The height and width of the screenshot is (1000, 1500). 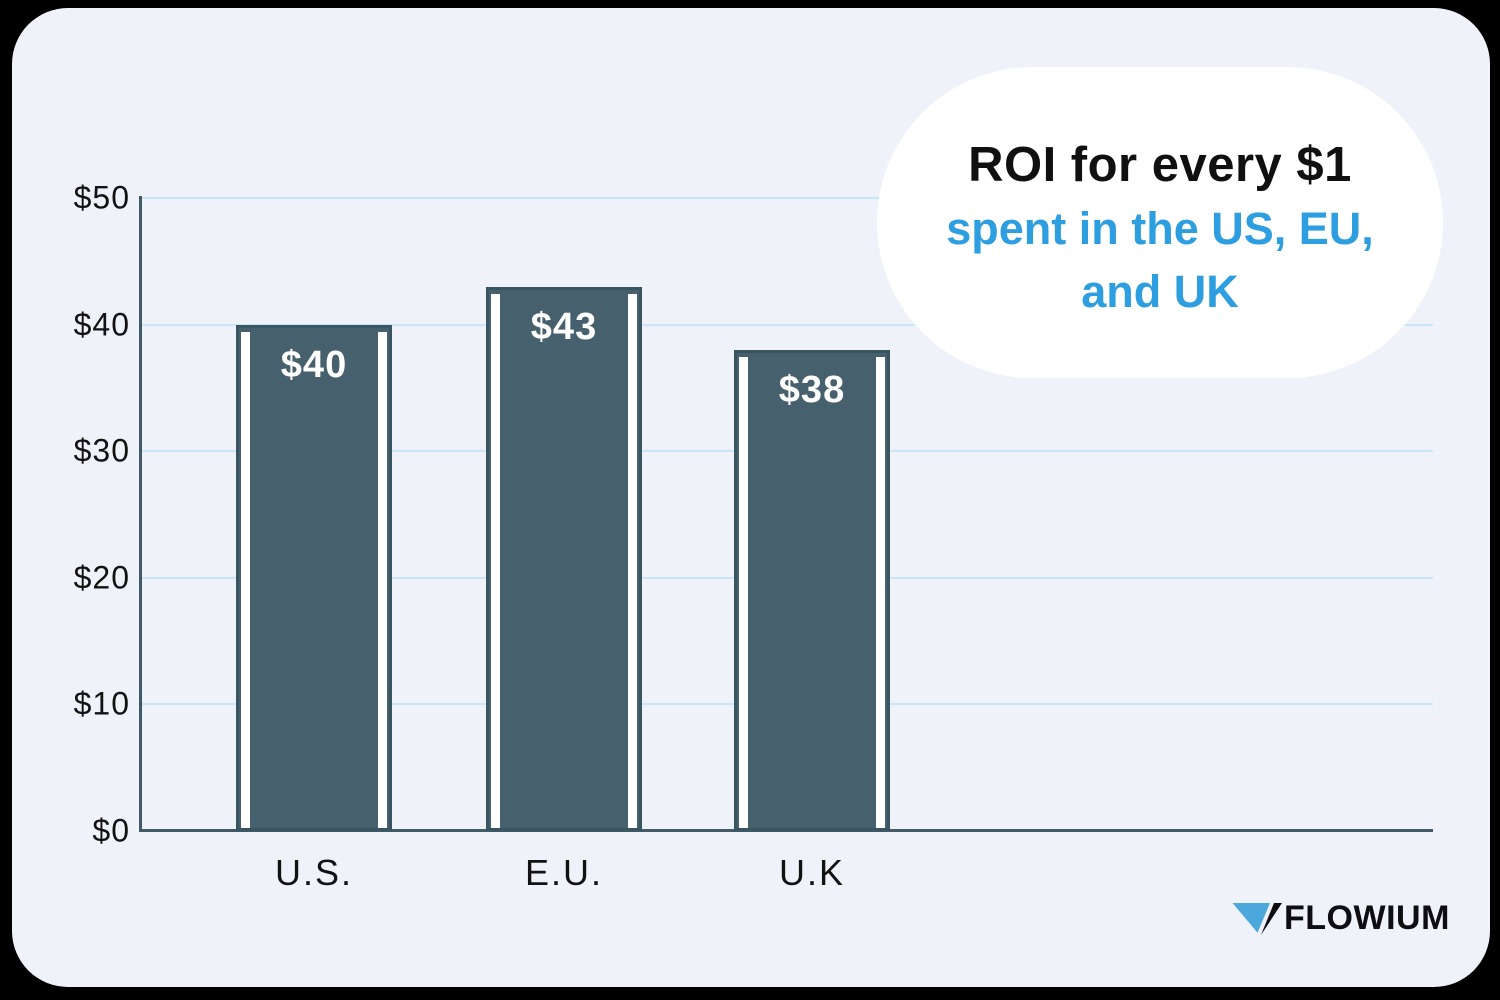 I want to click on flowium-triangle-icon, so click(x=1256, y=918).